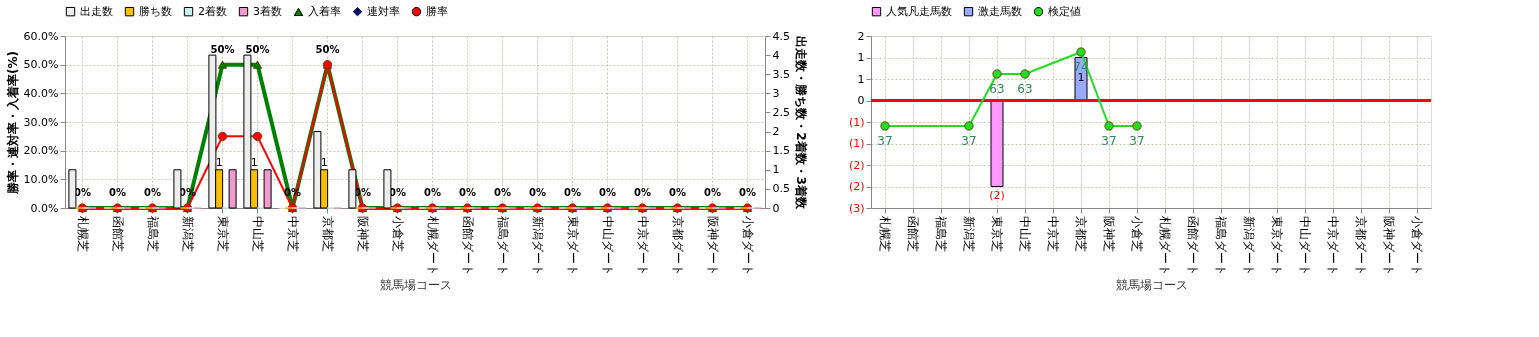  Describe the element at coordinates (41, 36) in the screenshot. I see `y-tick-label: 60.0%` at that location.